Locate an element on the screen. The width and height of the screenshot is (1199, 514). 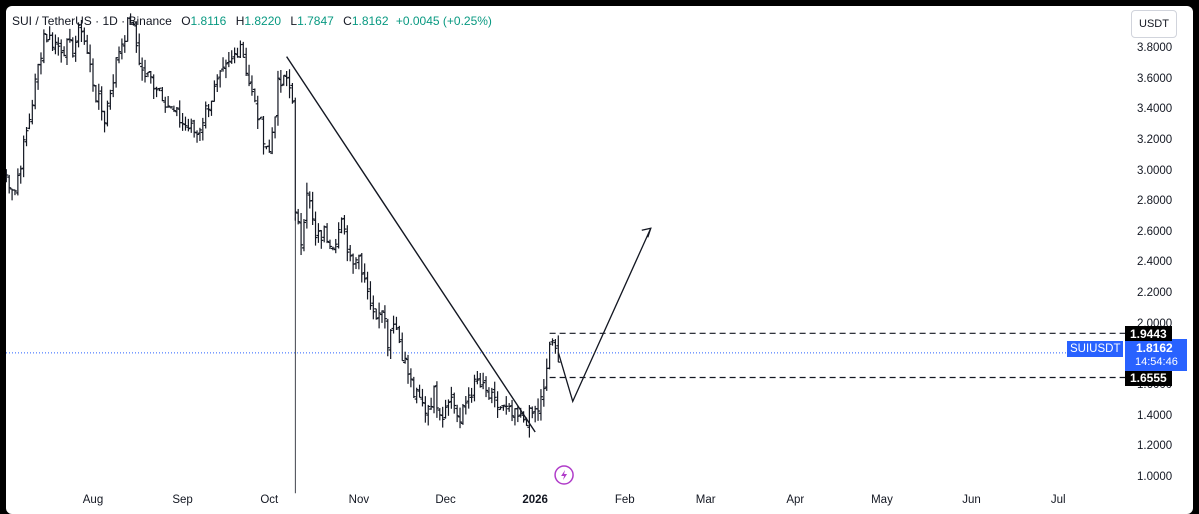
time-tick: May is located at coordinates (882, 500).